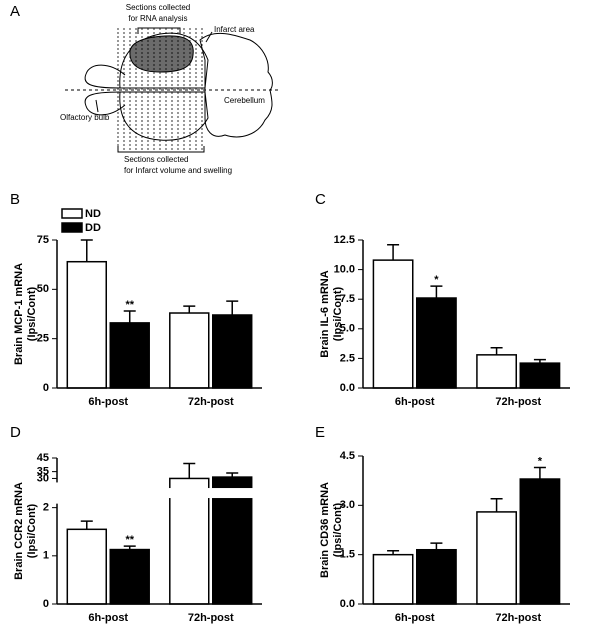 The image size is (600, 629). I want to click on olfactory-leader, so click(97, 106).